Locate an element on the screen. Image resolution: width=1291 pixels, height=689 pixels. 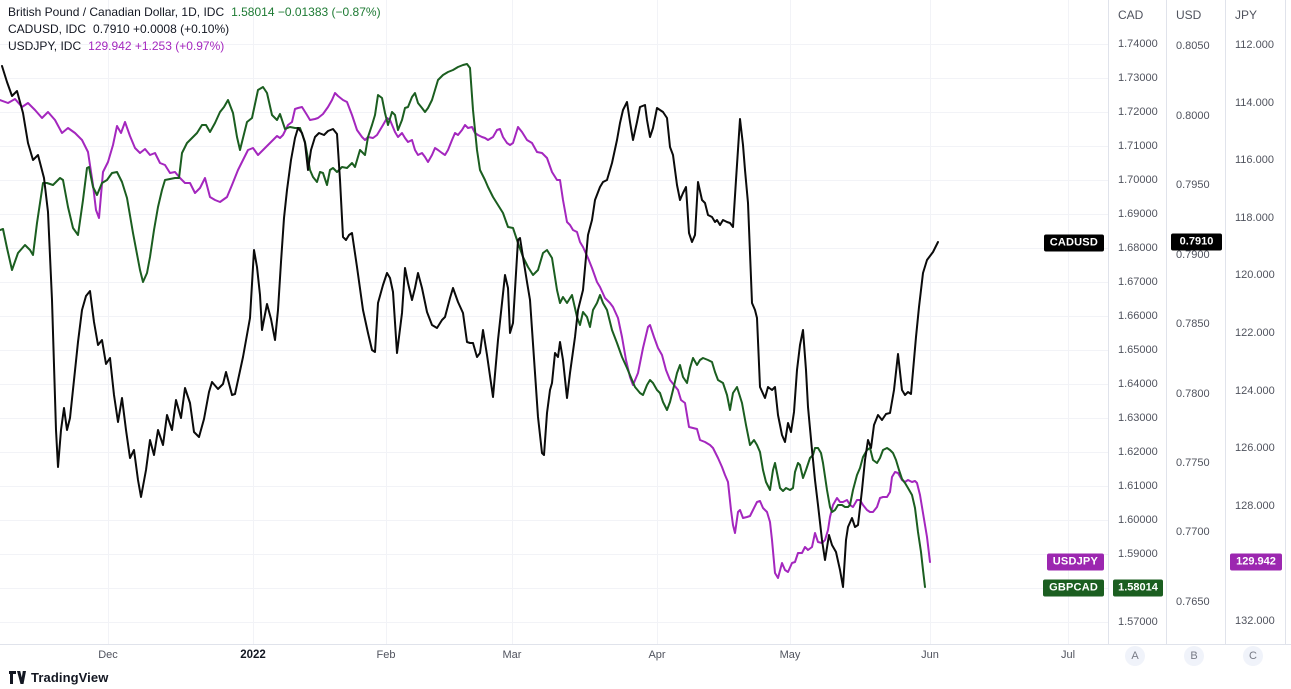
axis-tick-cad: 1.60000 is located at coordinates (1138, 520).